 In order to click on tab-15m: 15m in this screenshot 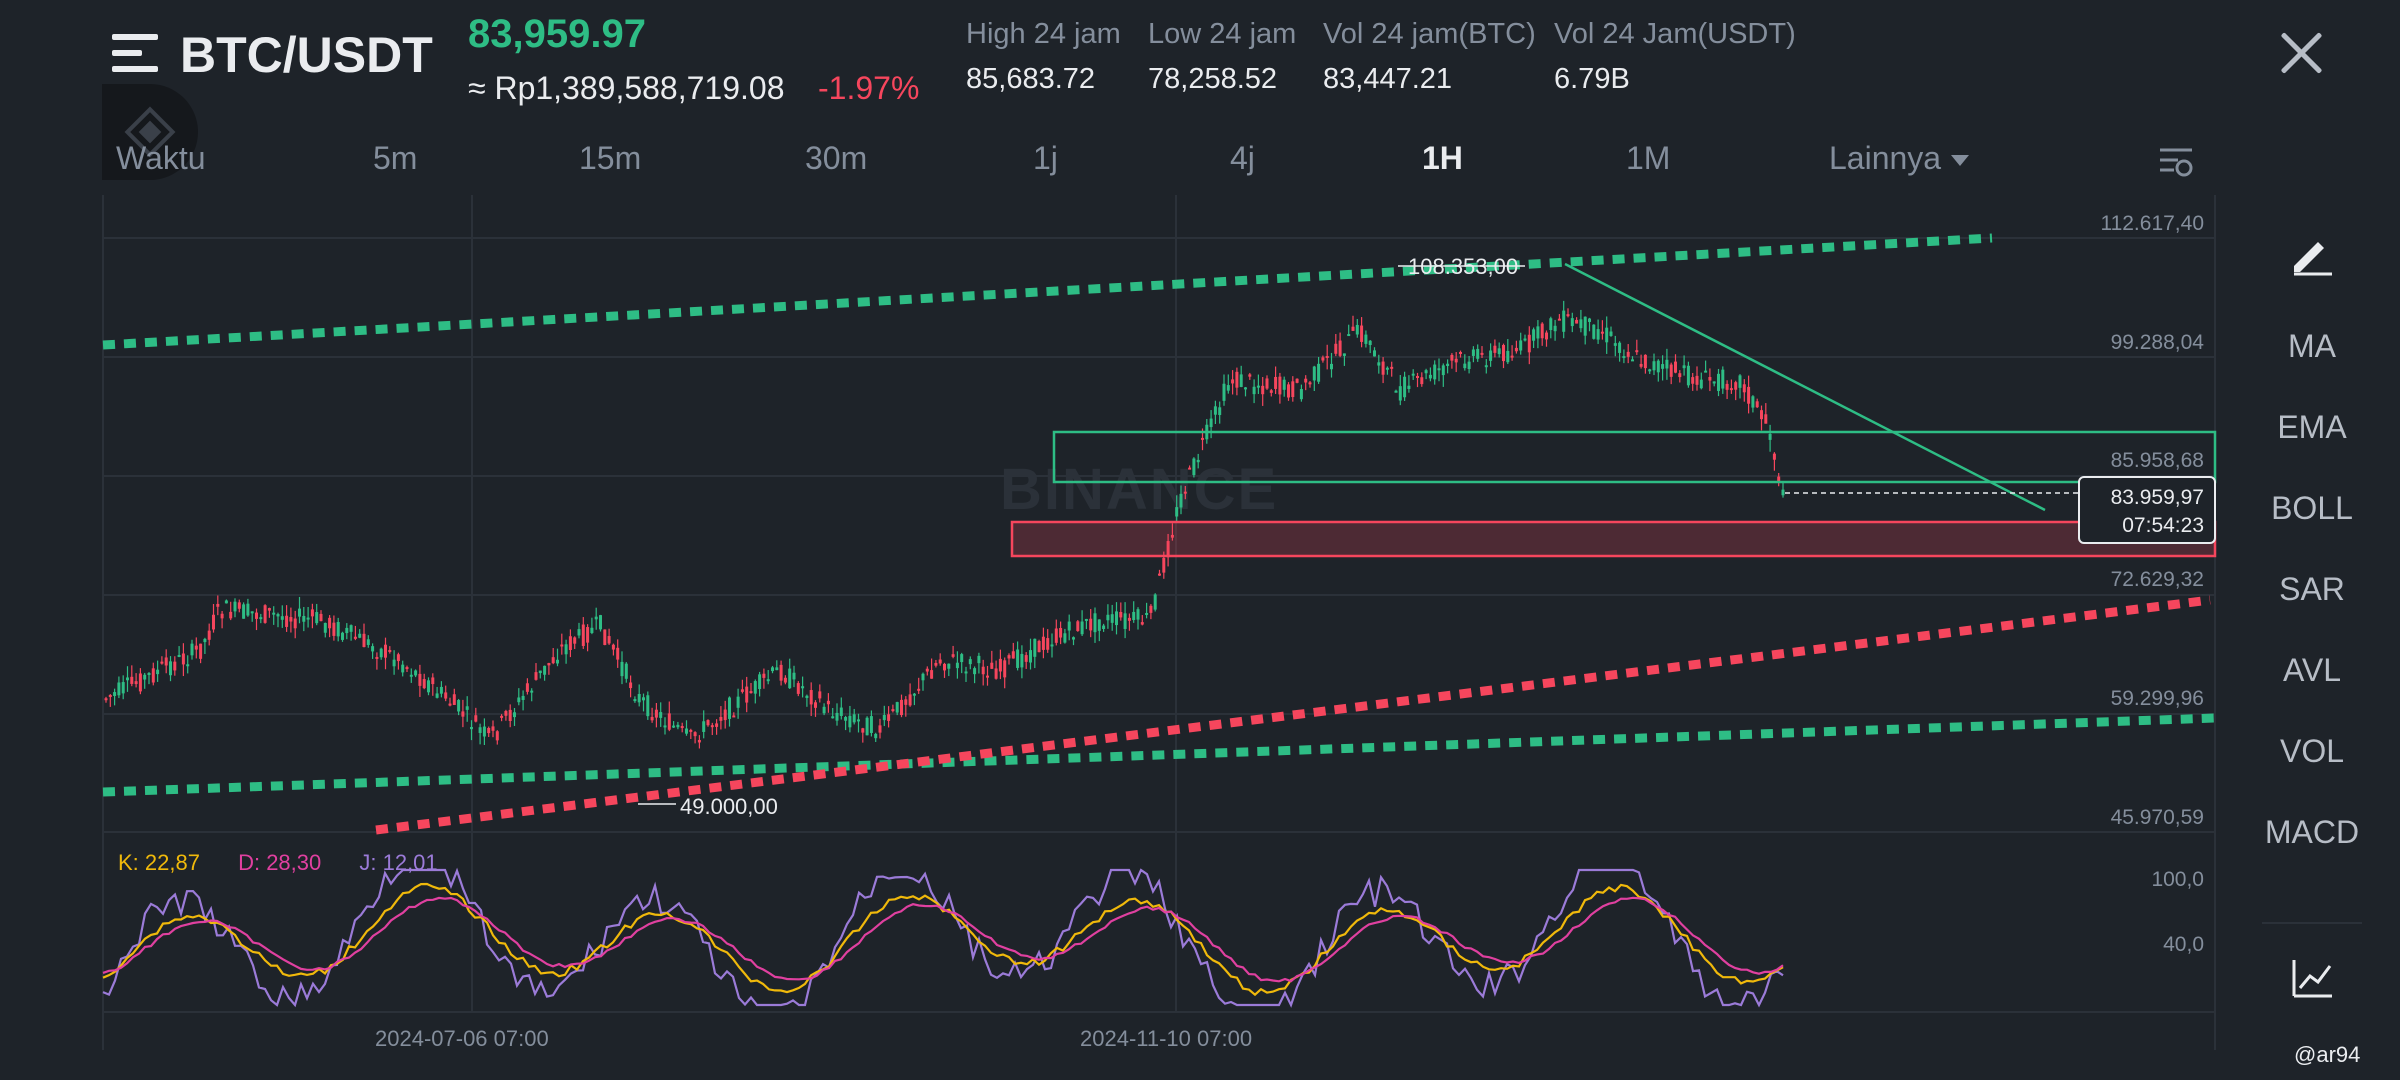, I will do `click(610, 158)`.